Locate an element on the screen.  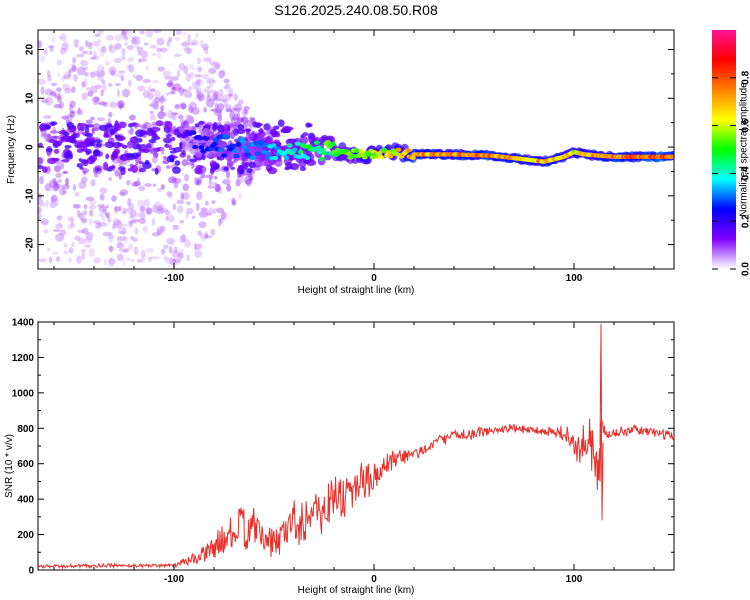
snr-xlabel: Height of straight line (km) is located at coordinates (356, 590).